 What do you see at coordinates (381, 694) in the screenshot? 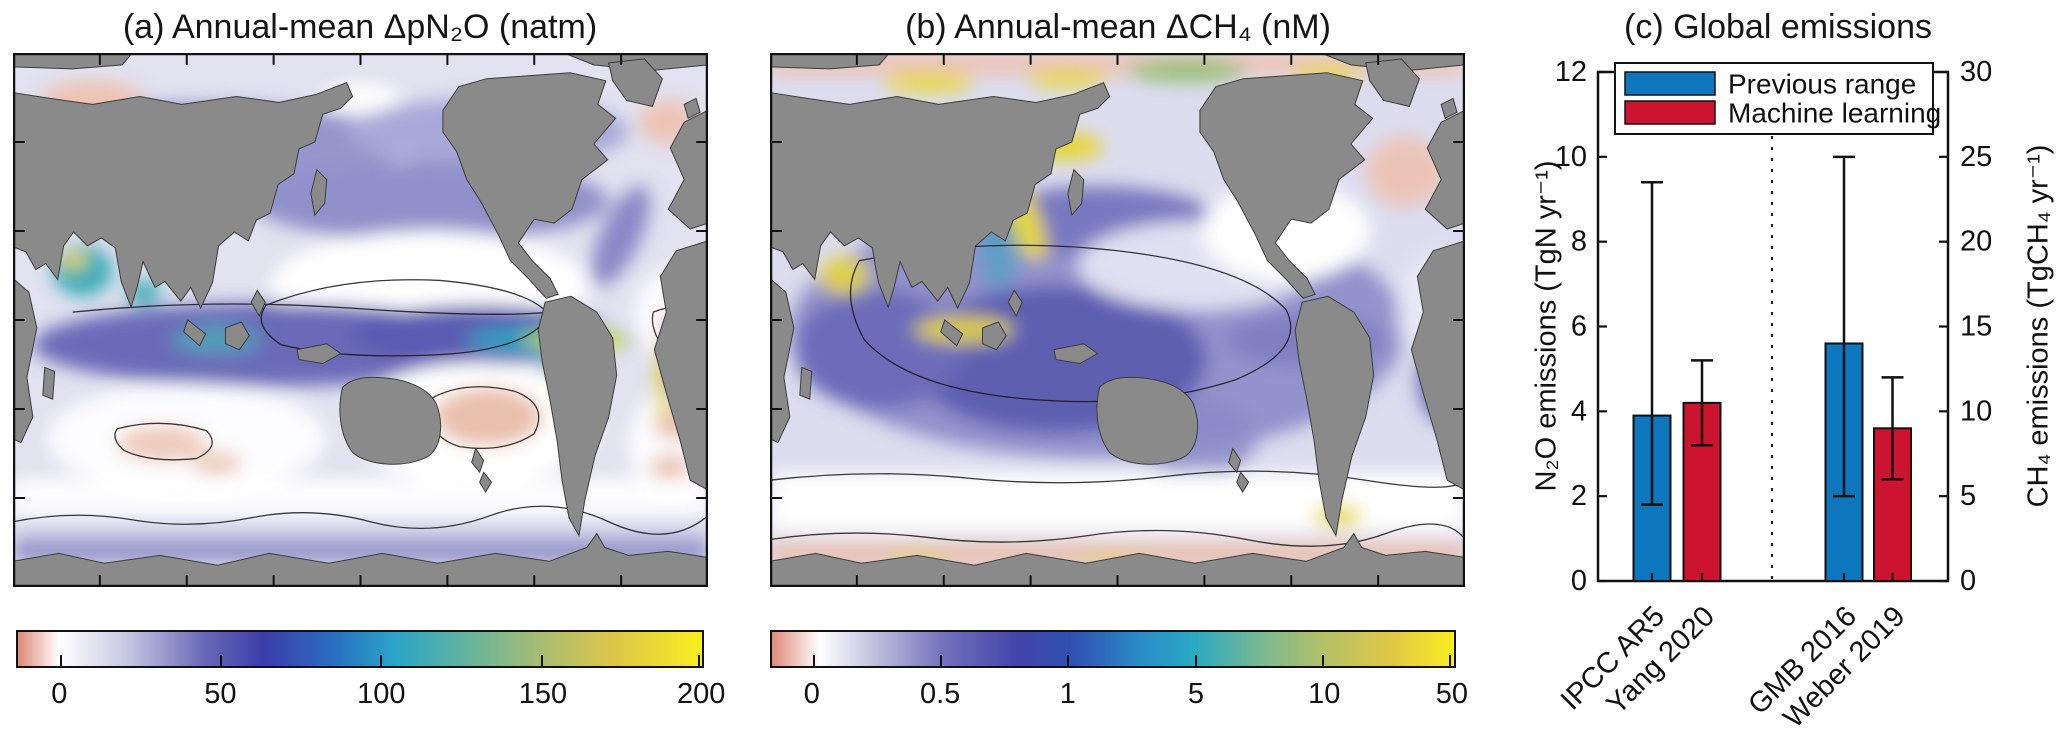
I see `colorbar-tick-label: 100` at bounding box center [381, 694].